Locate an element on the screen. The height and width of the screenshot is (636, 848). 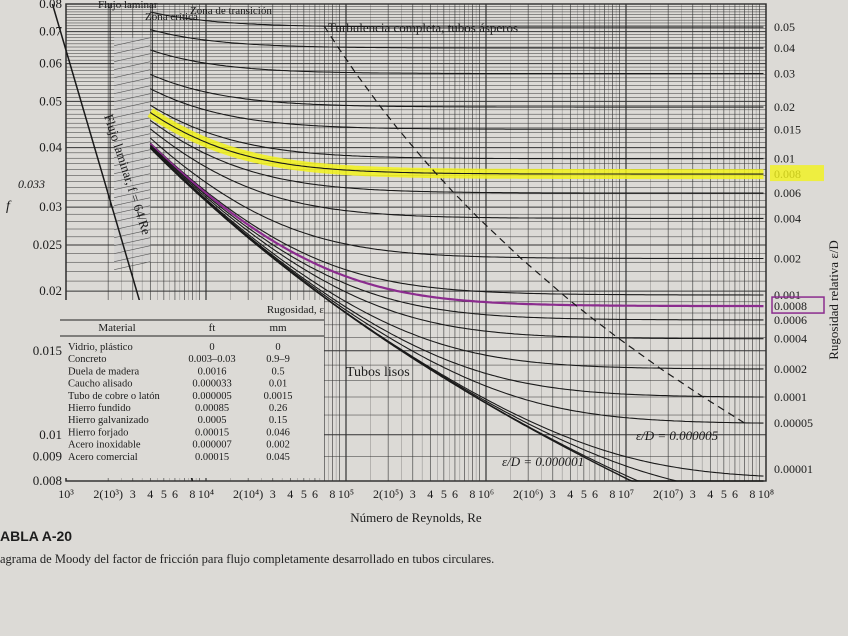
x-tick-label: 10⁴ is located at coordinates (206, 494).